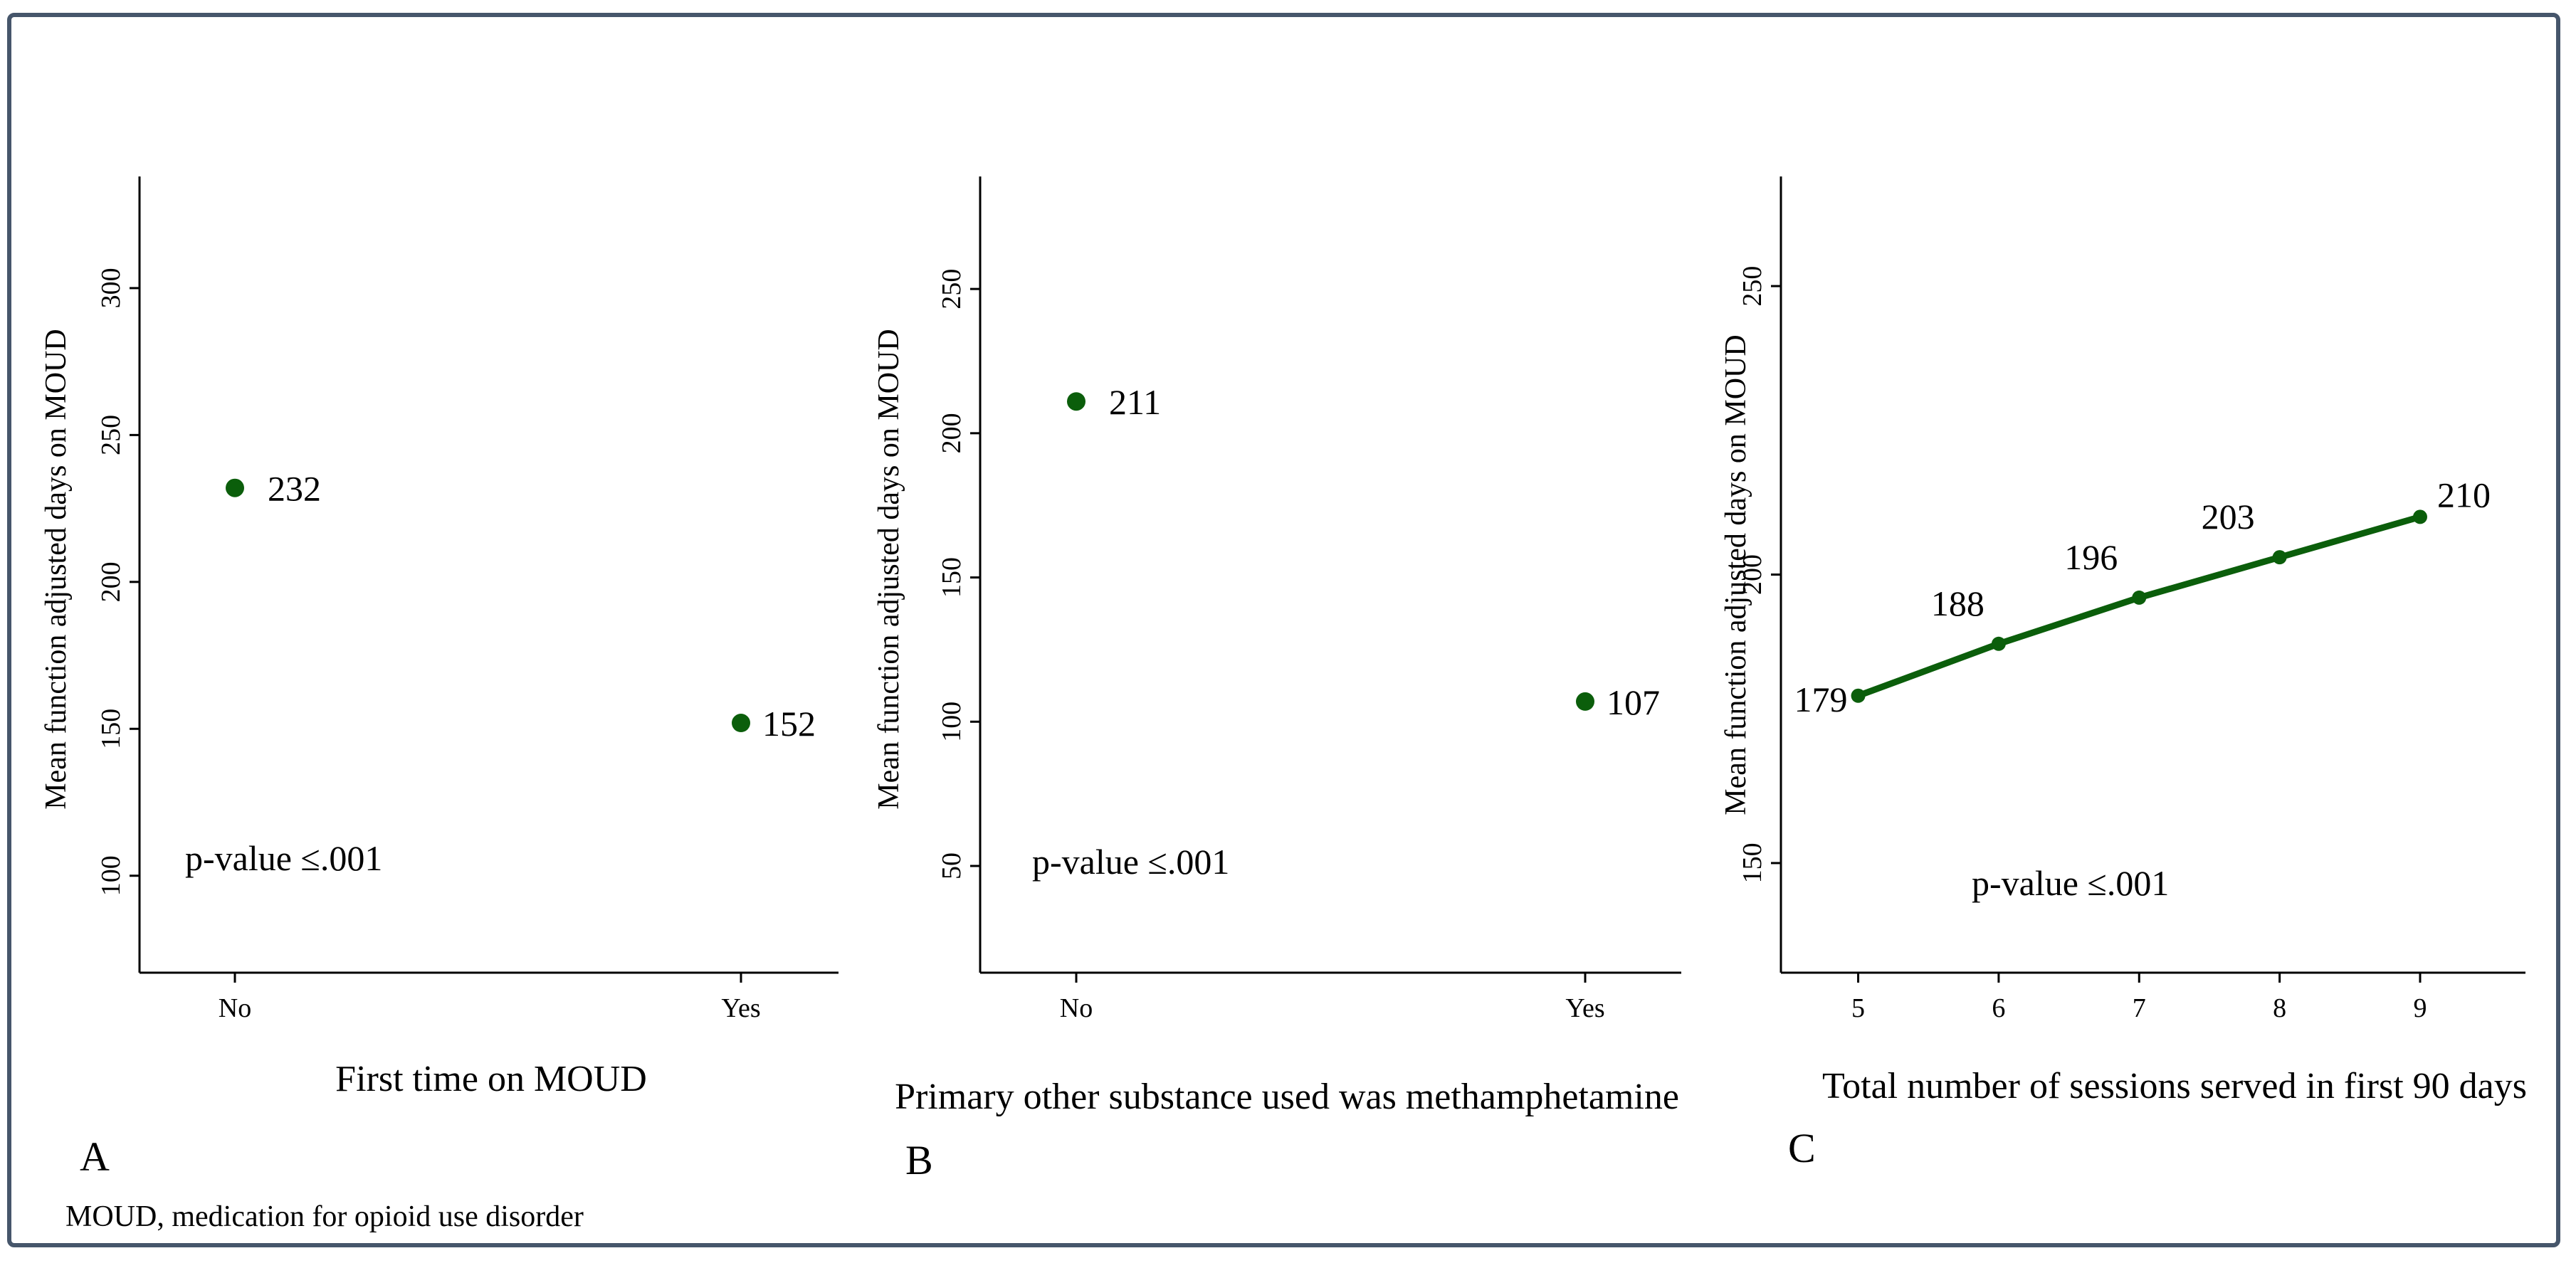 This screenshot has width=2576, height=1263. What do you see at coordinates (294, 489) in the screenshot?
I see `panel-a-data-label: 232` at bounding box center [294, 489].